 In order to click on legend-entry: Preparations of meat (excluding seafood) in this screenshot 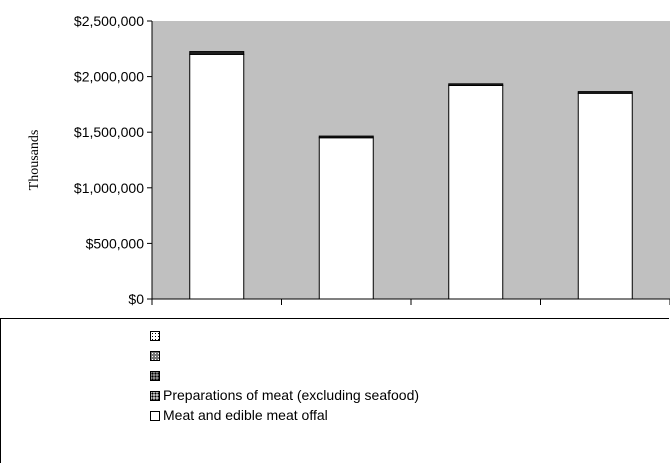, I will do `click(284, 395)`.